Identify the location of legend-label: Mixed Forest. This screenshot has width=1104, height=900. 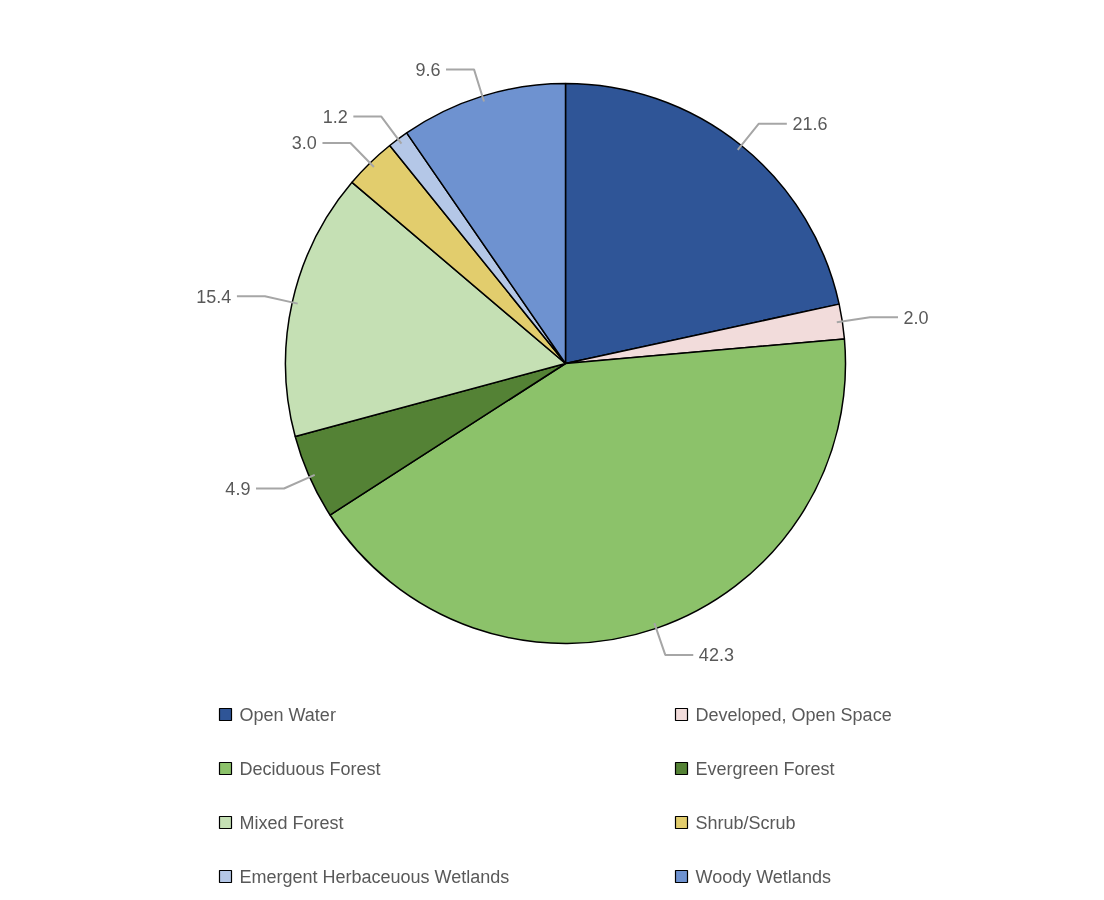
(291, 822).